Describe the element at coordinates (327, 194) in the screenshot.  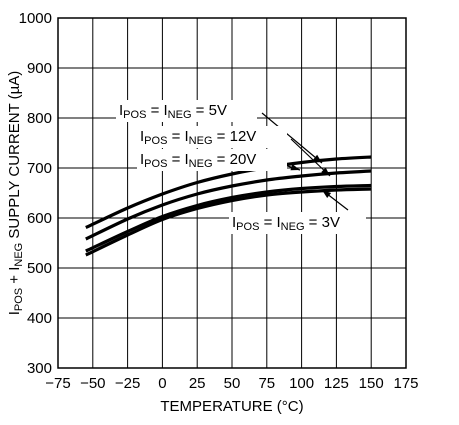
I see `leader-3v-head` at that location.